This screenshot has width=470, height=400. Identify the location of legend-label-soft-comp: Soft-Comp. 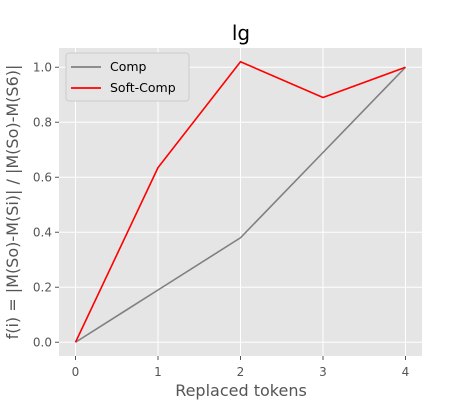
(143, 87).